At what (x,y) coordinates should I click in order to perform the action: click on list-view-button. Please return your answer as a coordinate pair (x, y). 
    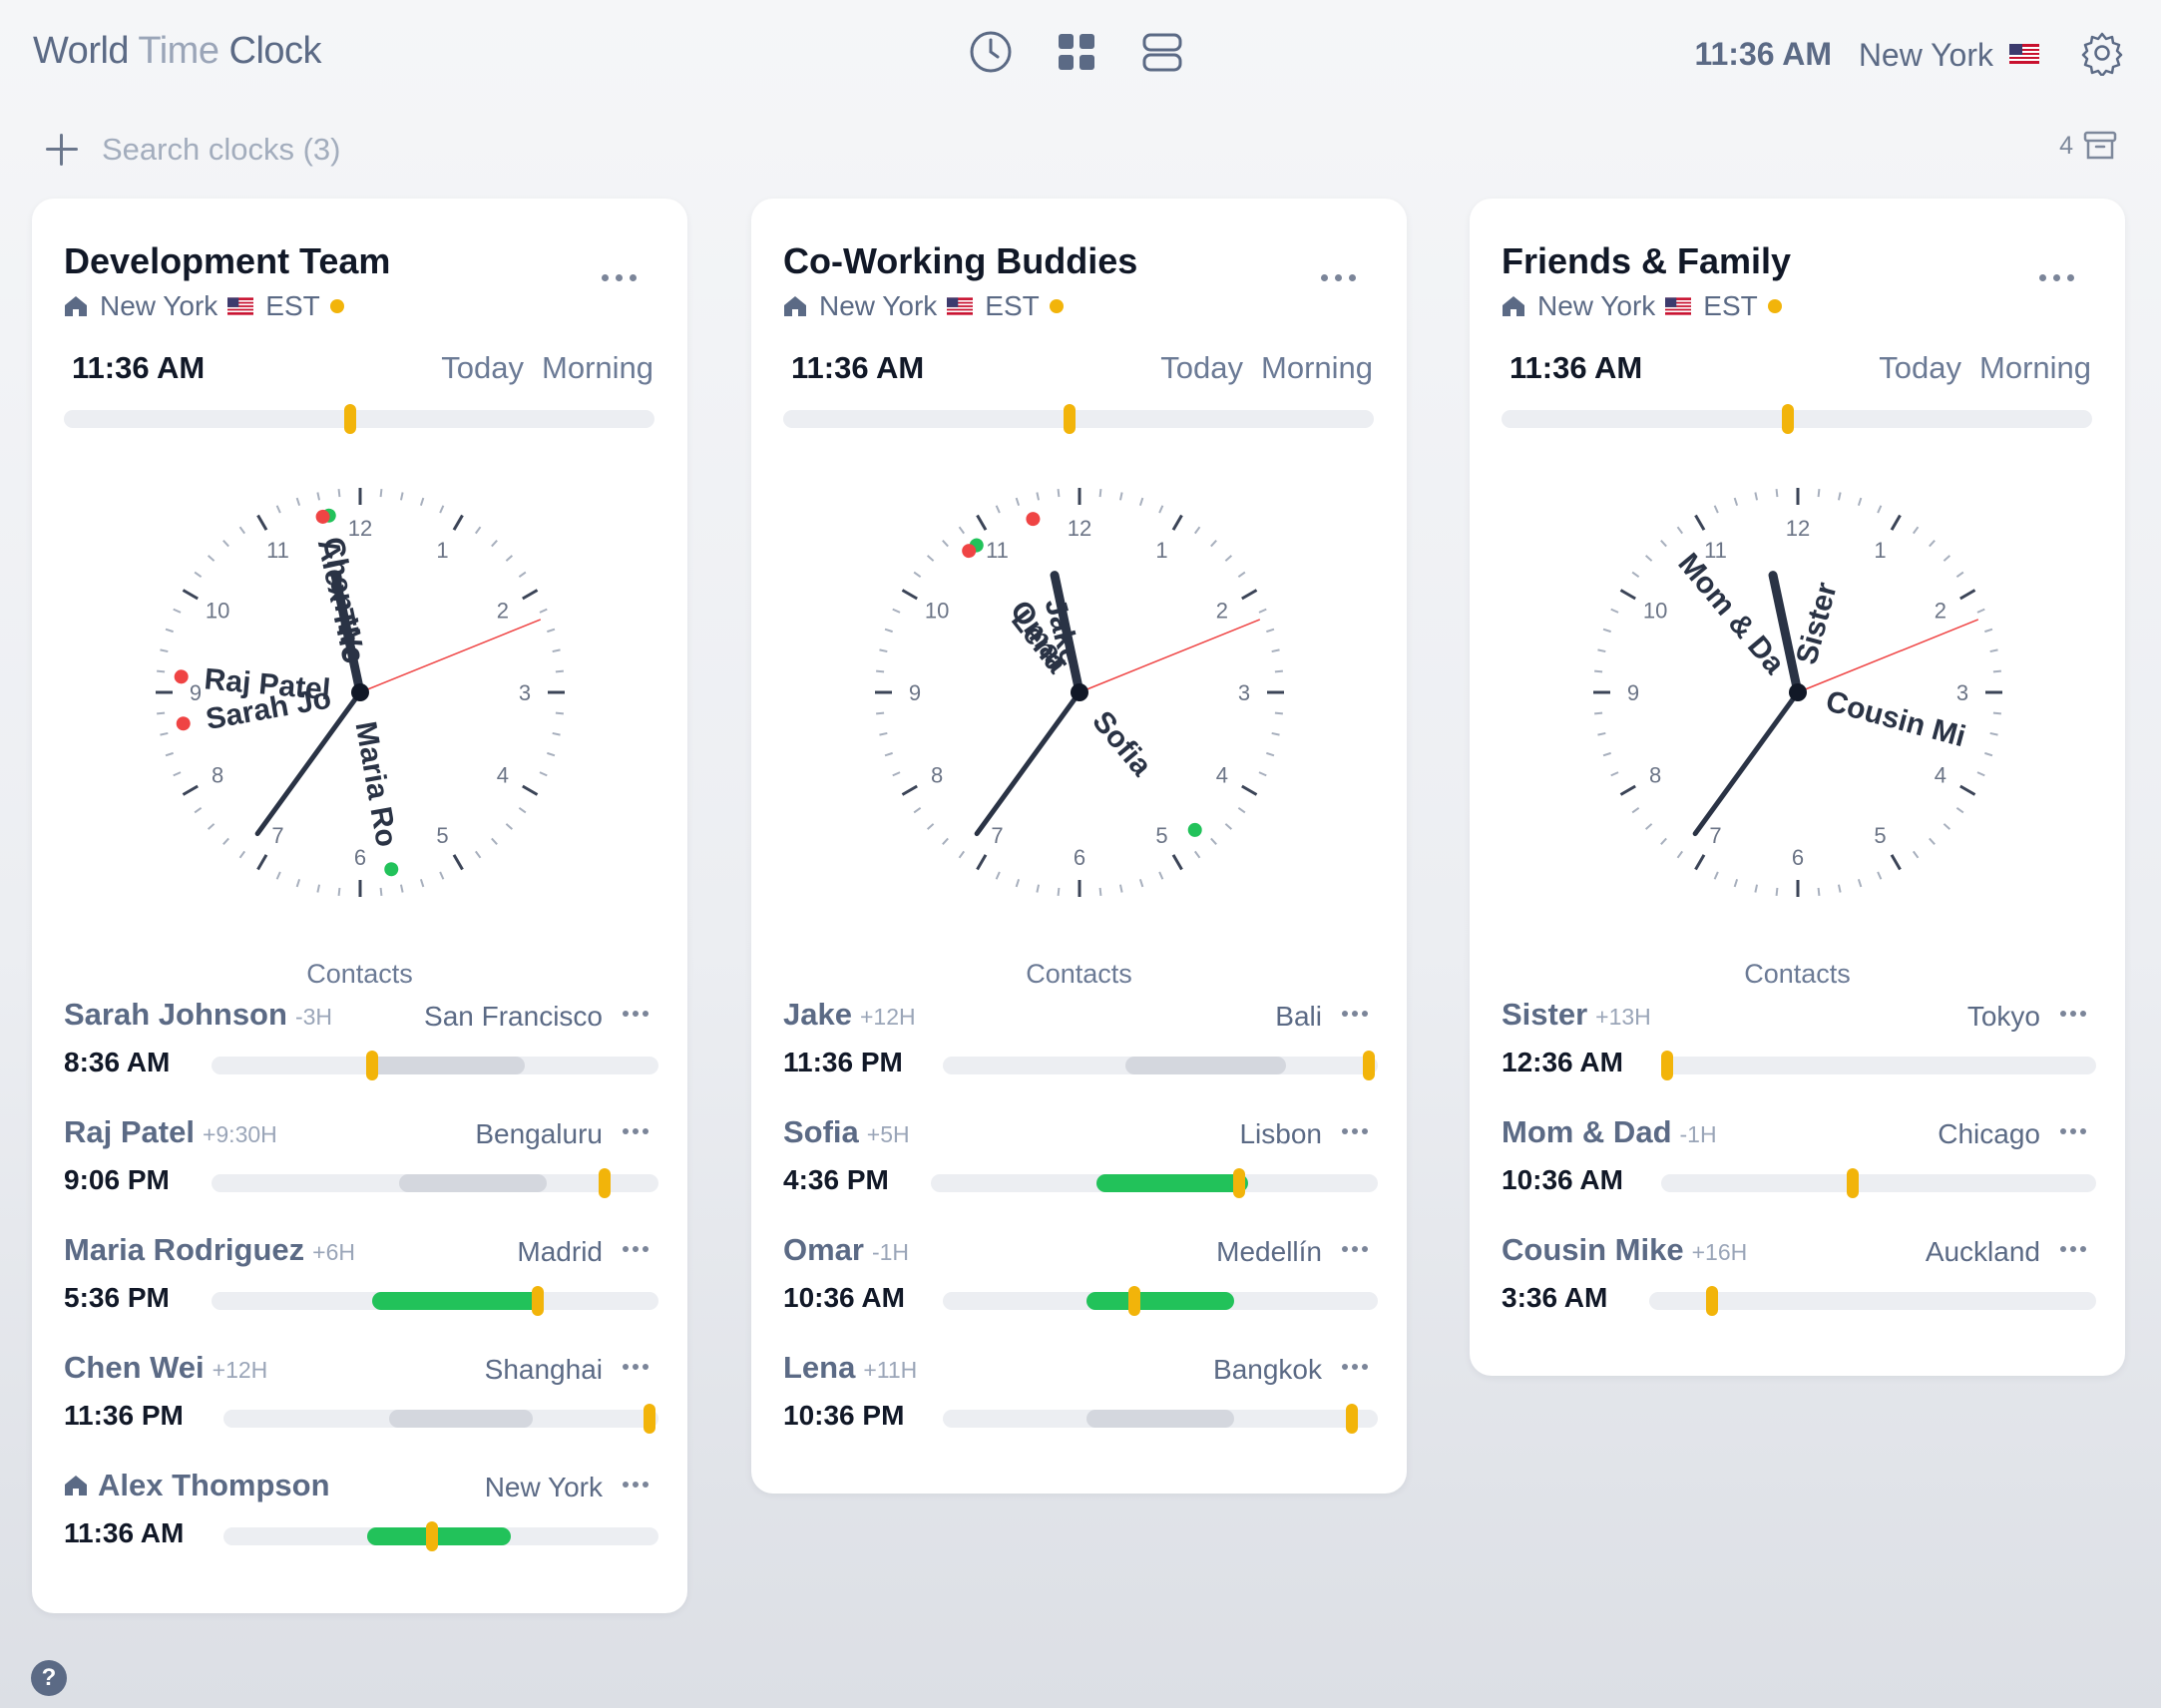
    Looking at the image, I should click on (1162, 52).